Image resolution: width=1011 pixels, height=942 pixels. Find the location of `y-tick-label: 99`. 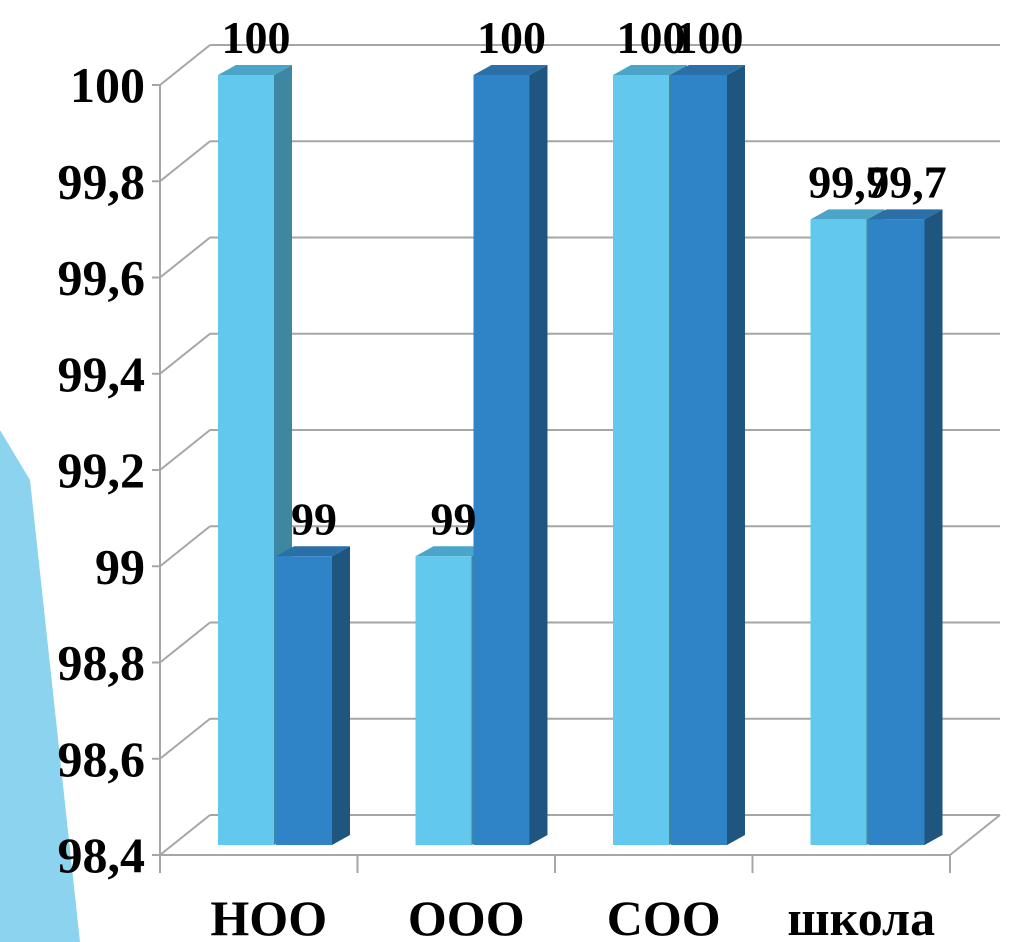

y-tick-label: 99 is located at coordinates (120, 566).